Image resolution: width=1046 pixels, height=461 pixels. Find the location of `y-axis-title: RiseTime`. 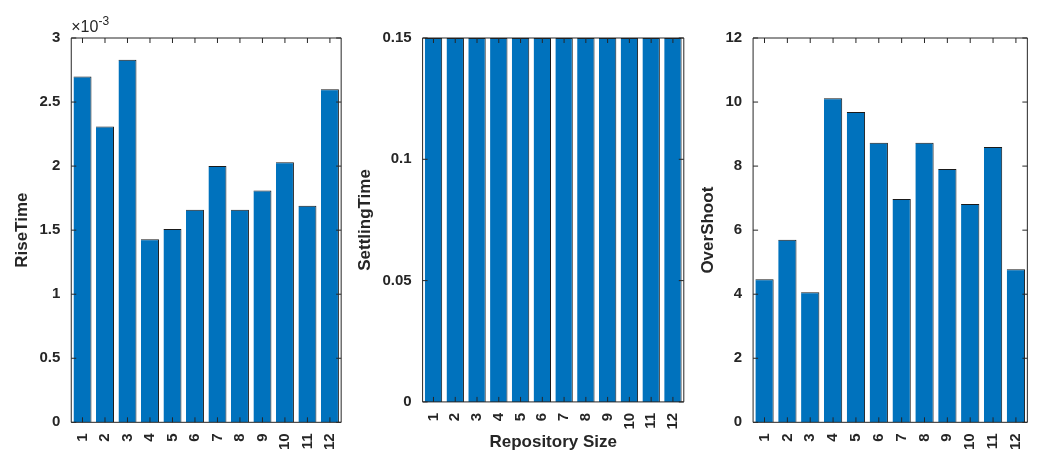

y-axis-title: RiseTime is located at coordinates (21, 230).